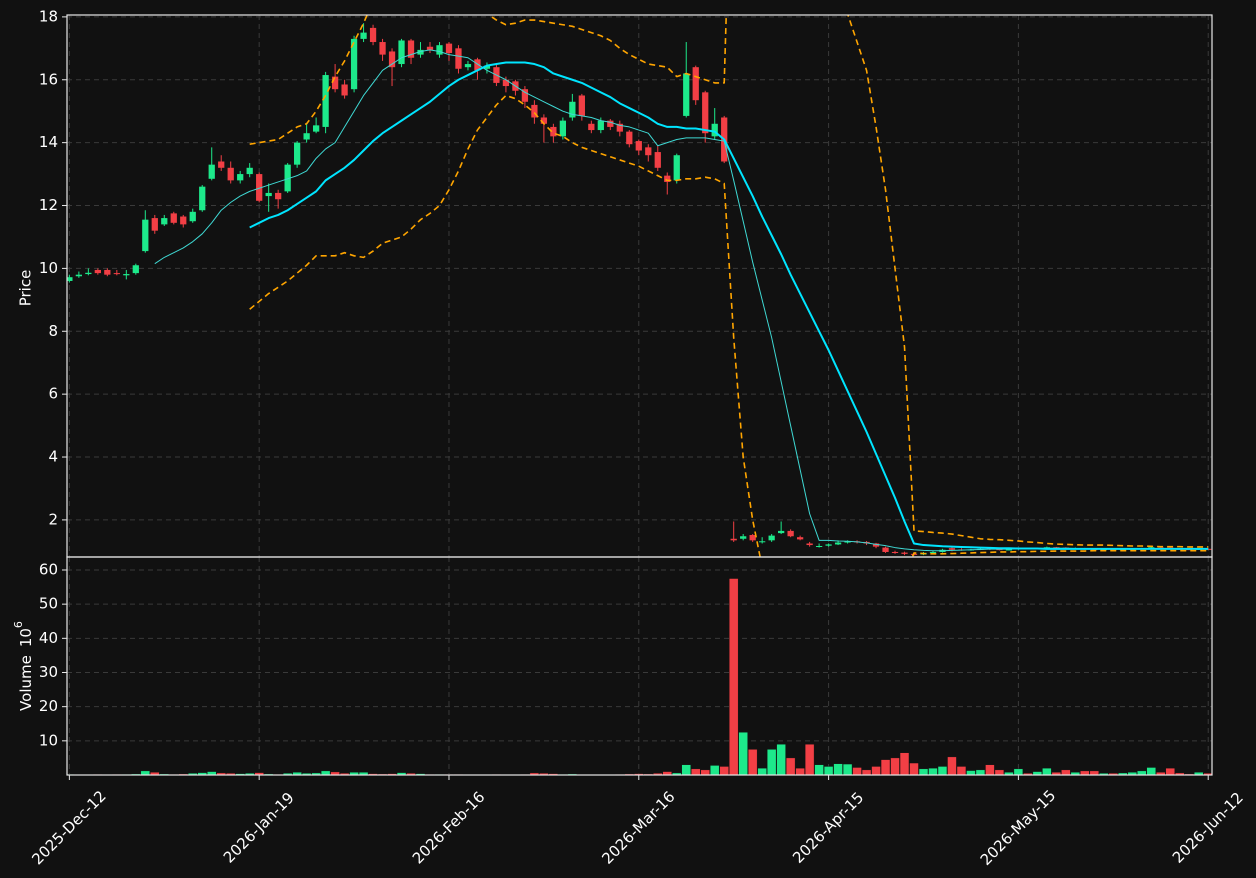  Describe the element at coordinates (53, 331) in the screenshot. I see `price-tick-label: 8` at that location.